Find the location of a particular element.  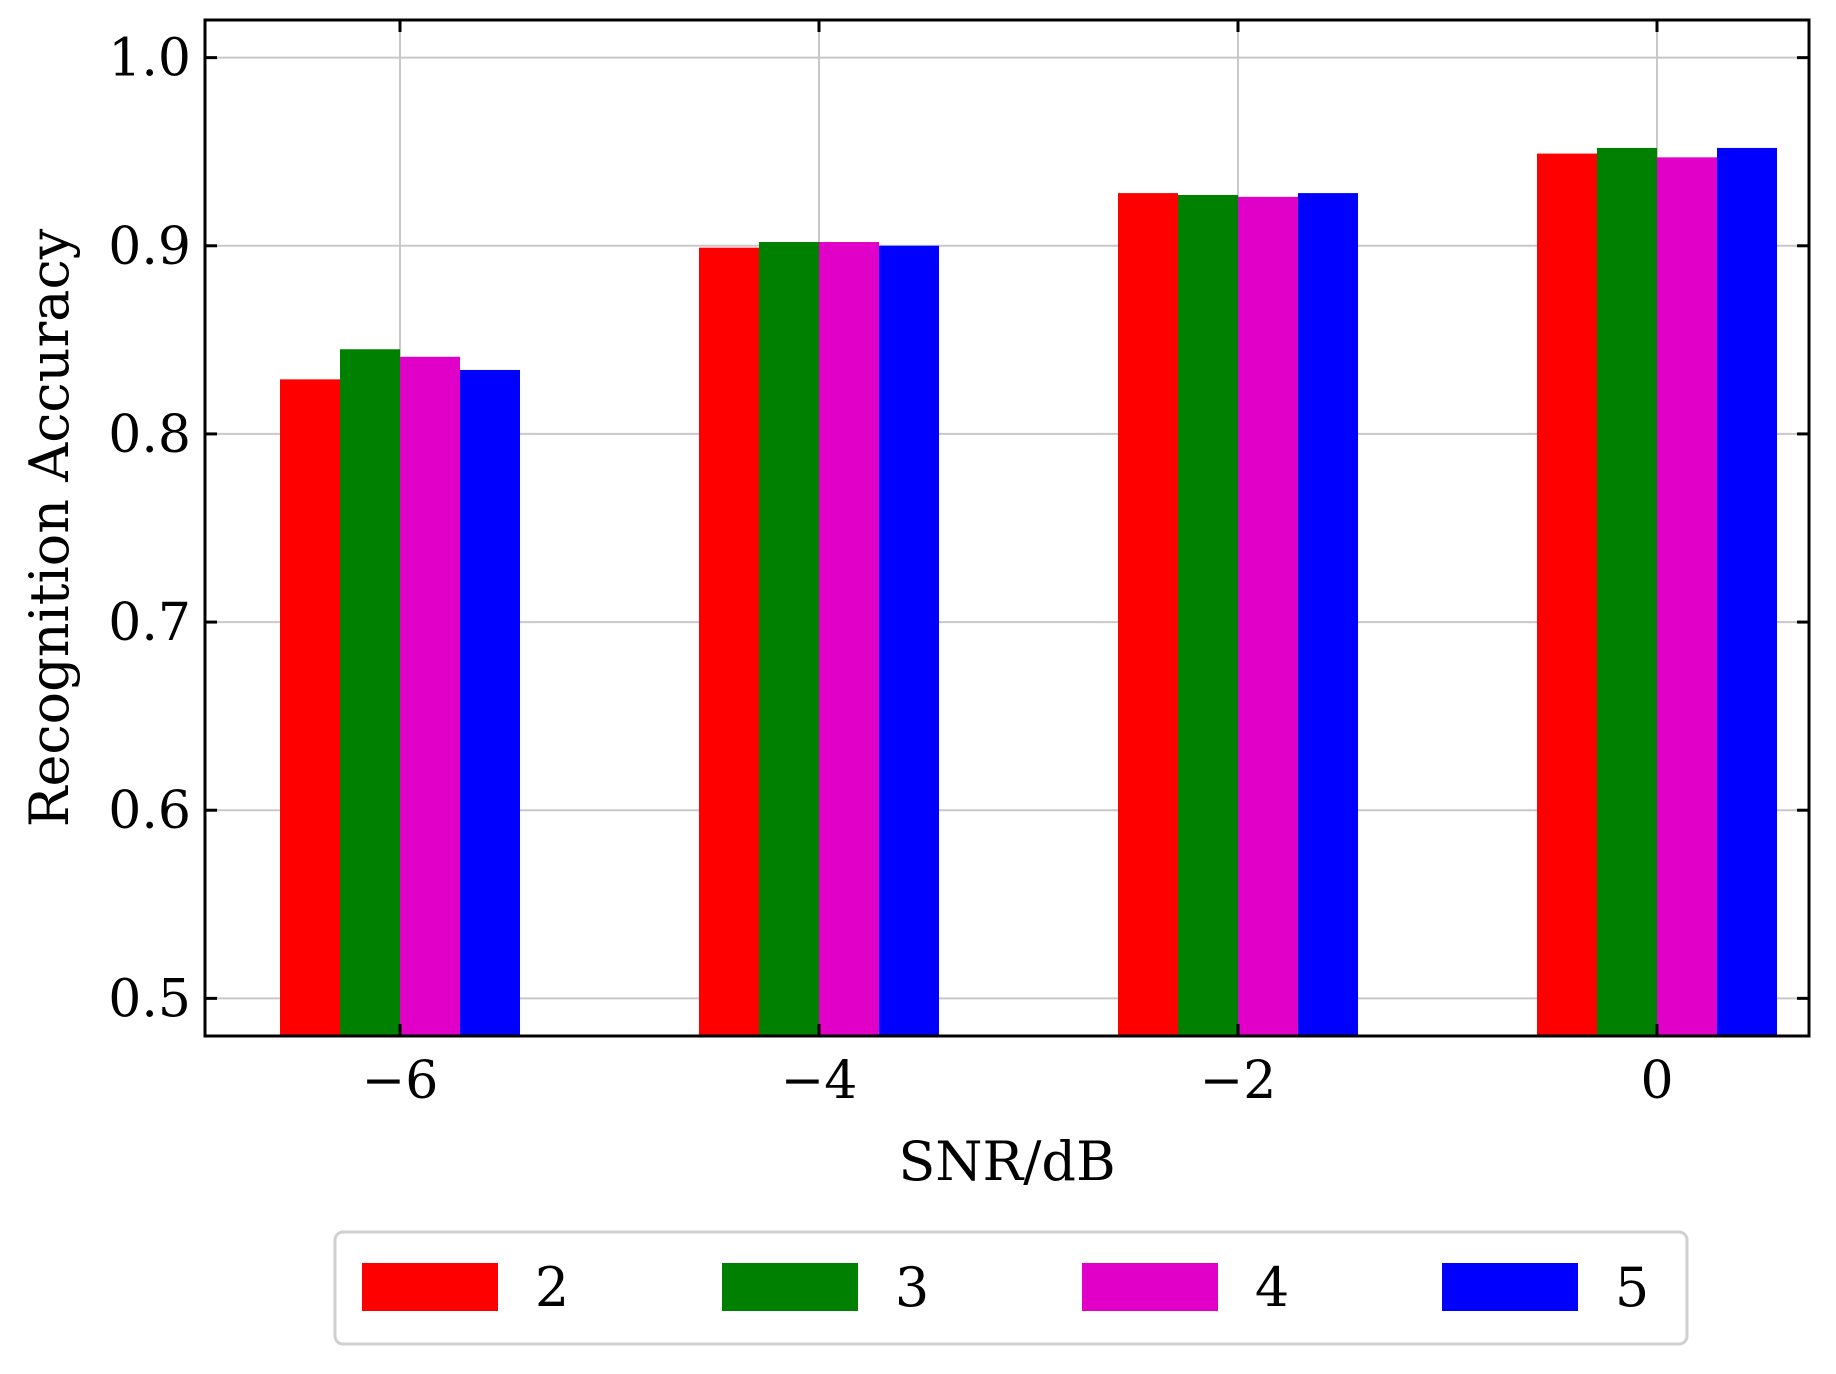

legend-label-3: 3 is located at coordinates (912, 1287).